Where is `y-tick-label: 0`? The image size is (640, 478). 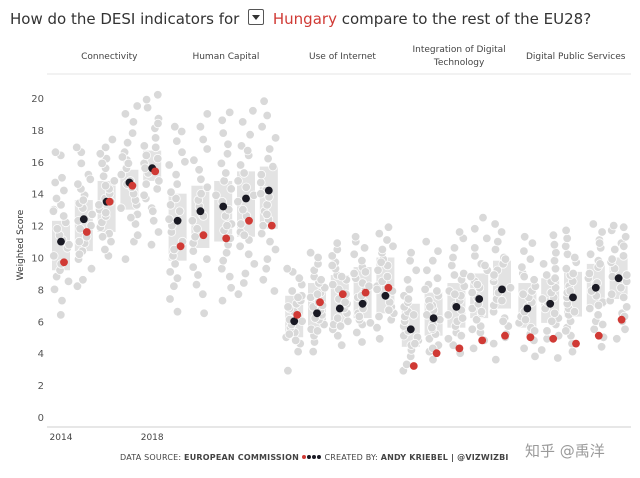
y-tick-label: 0 is located at coordinates (41, 418).